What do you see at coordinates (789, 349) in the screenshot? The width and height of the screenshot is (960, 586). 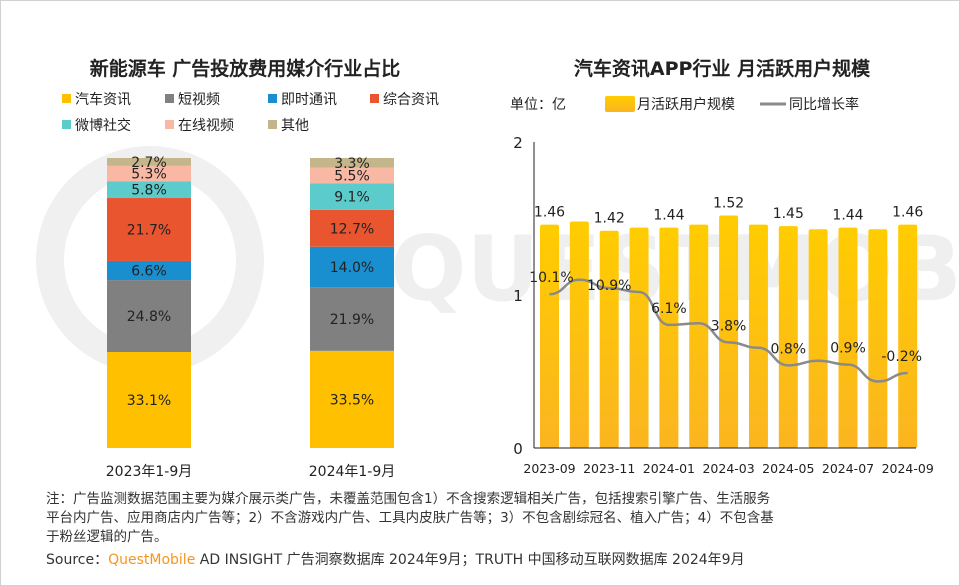 I see `yoy-value-label: 0.8%` at bounding box center [789, 349].